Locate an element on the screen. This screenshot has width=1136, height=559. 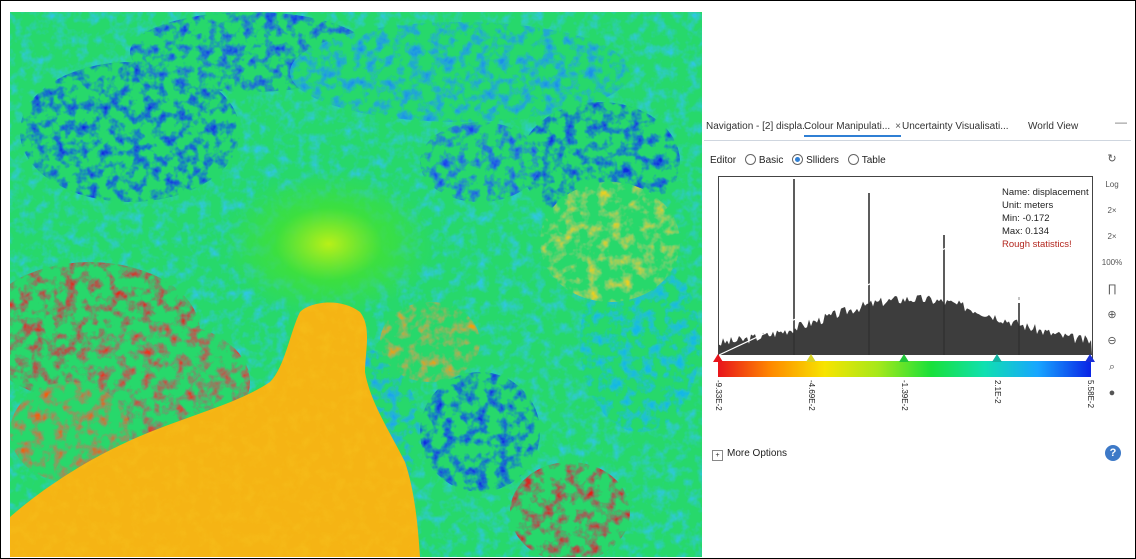
histogram-bars is located at coordinates (905, 324).